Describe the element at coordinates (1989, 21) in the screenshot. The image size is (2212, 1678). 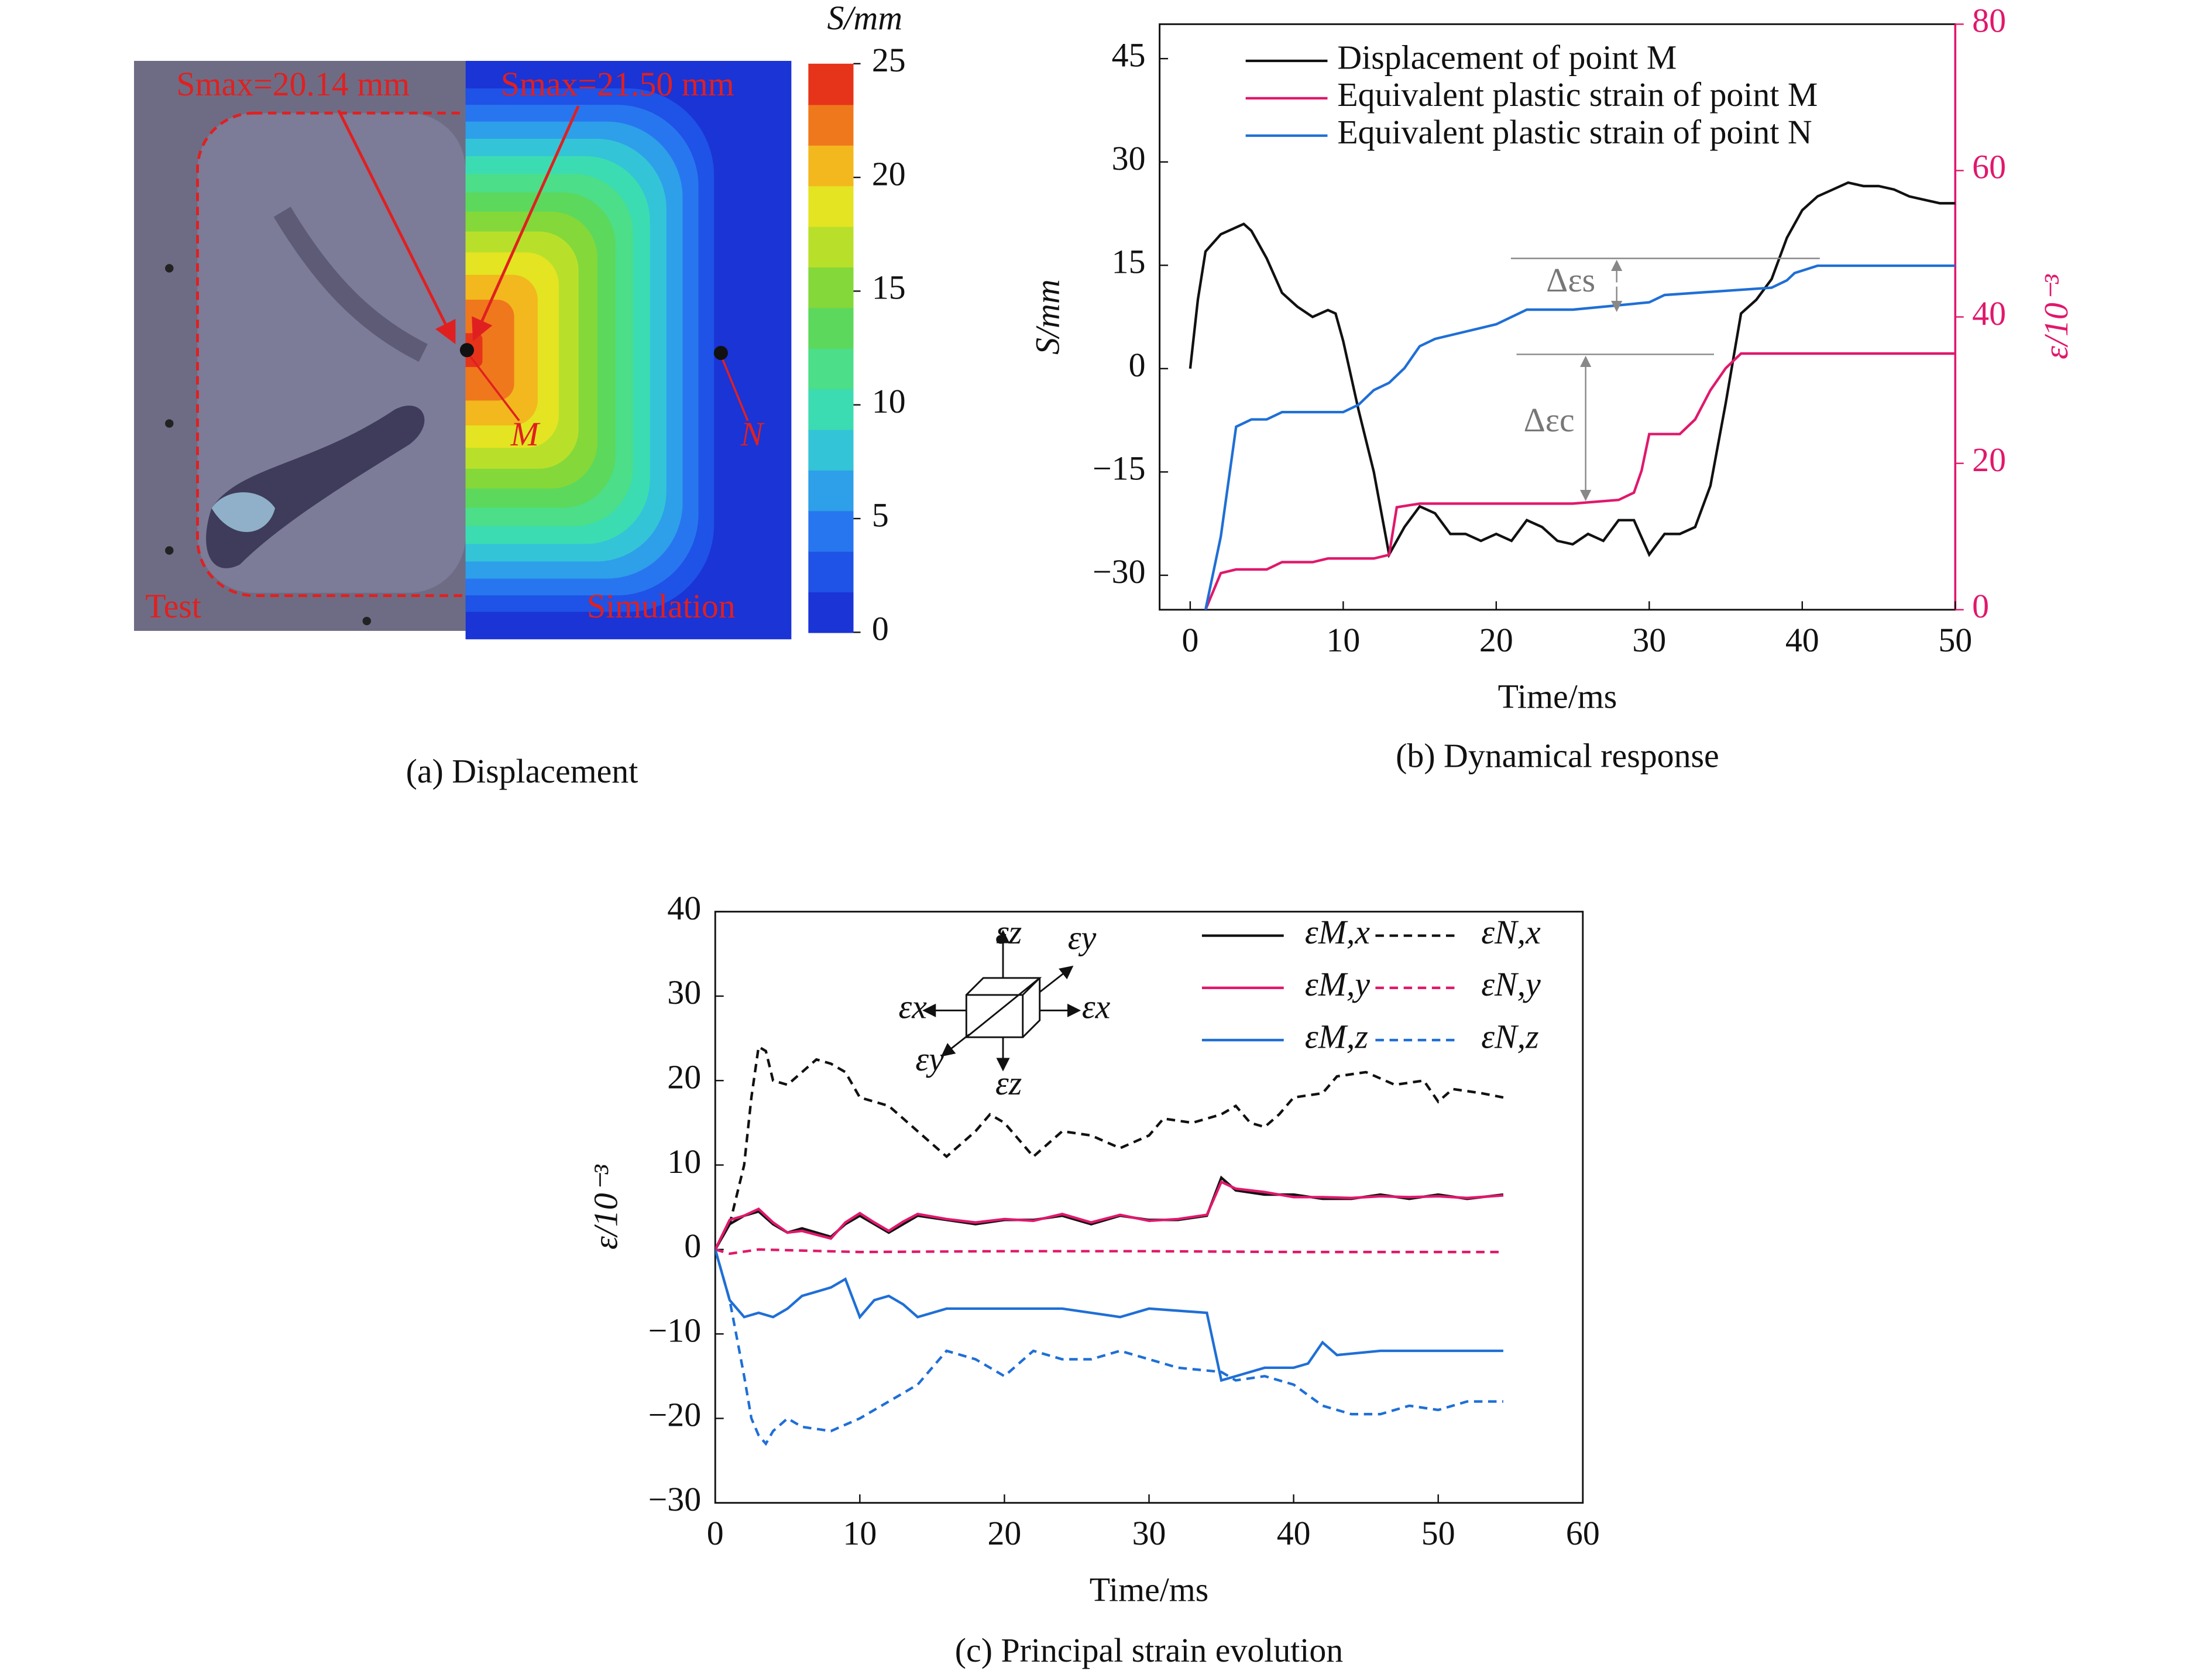
I see `y2-tick-label: 80` at that location.